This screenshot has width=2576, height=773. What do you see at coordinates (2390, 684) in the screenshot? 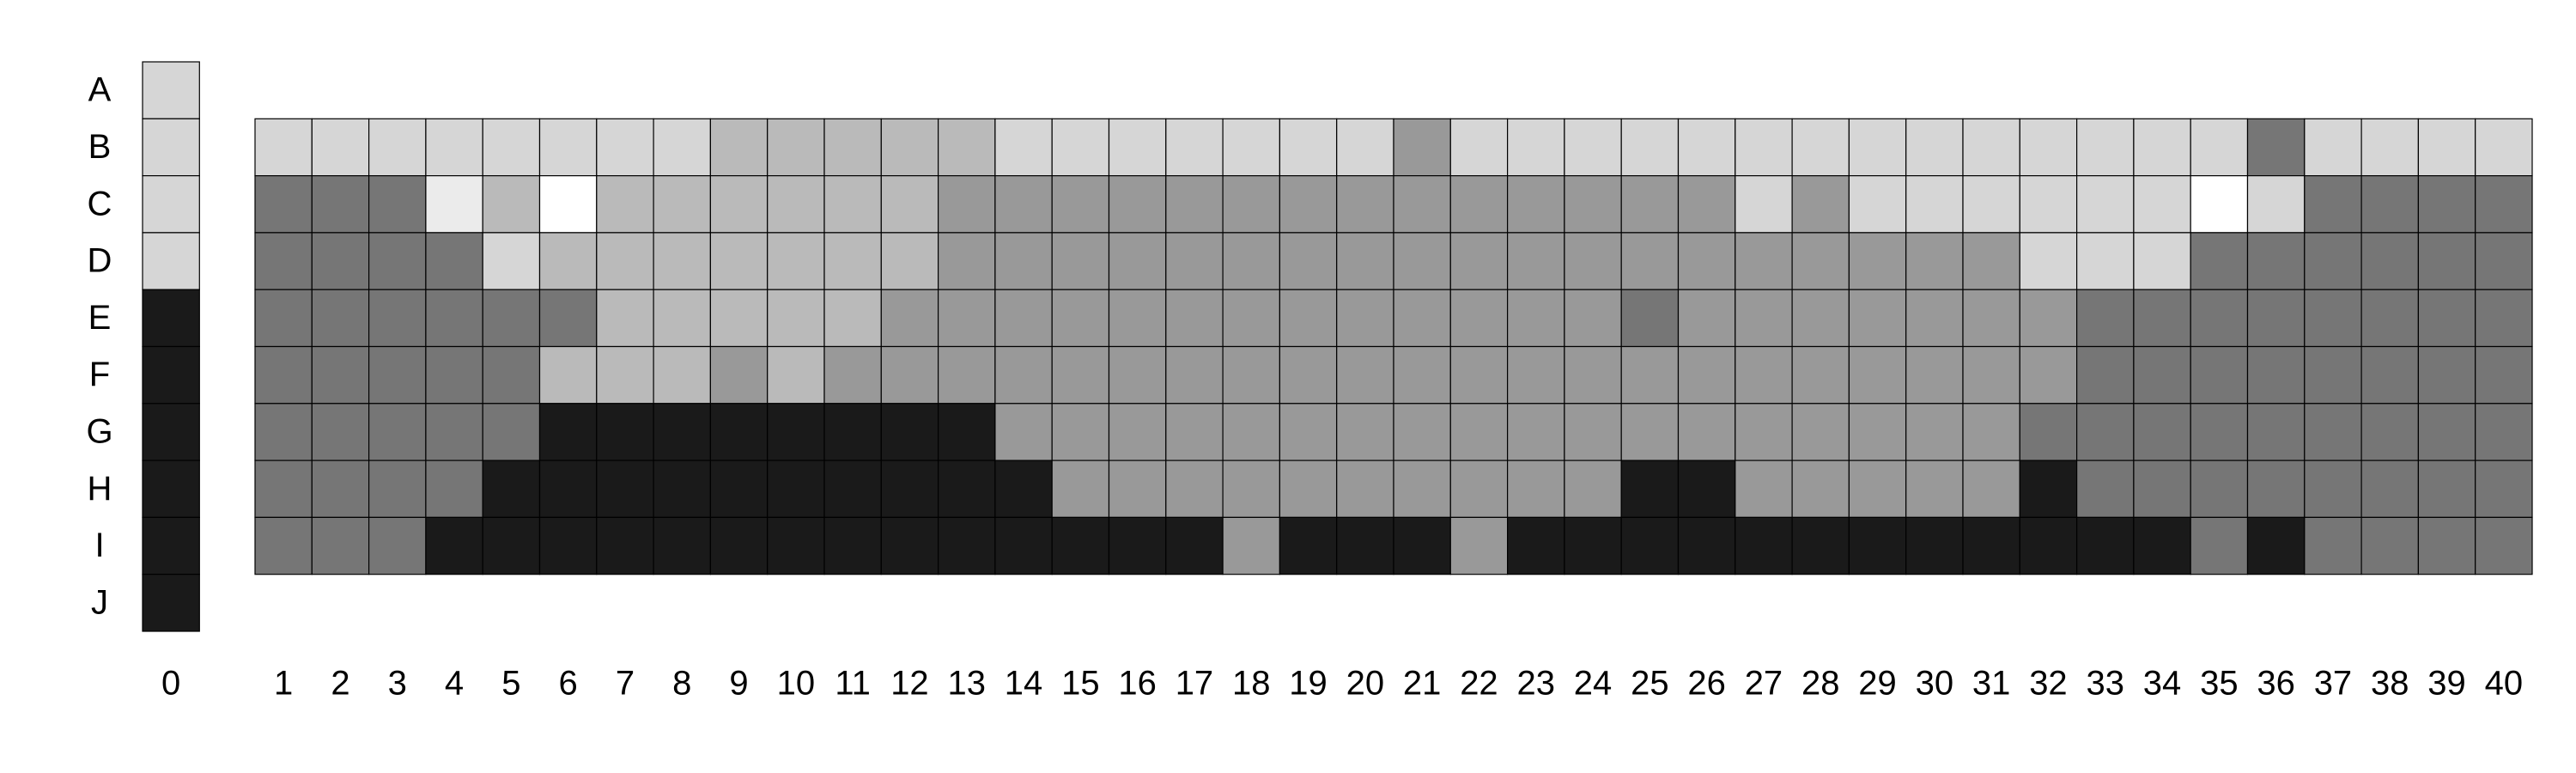
I see `col-label: 38` at bounding box center [2390, 684].